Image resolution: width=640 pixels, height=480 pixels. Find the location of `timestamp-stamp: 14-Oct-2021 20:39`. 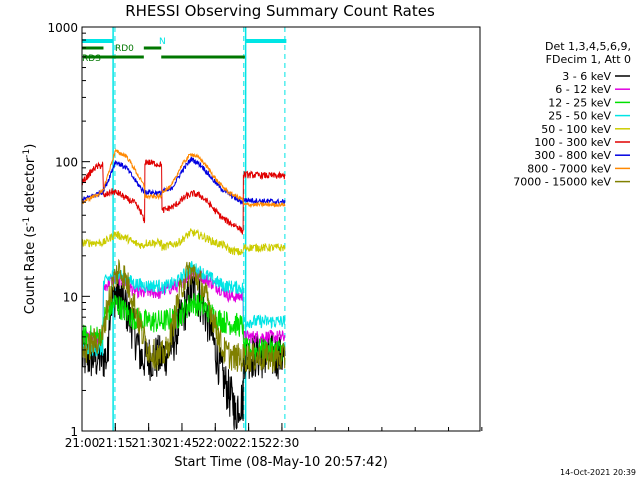

timestamp-stamp: 14-Oct-2021 20:39 is located at coordinates (598, 472).